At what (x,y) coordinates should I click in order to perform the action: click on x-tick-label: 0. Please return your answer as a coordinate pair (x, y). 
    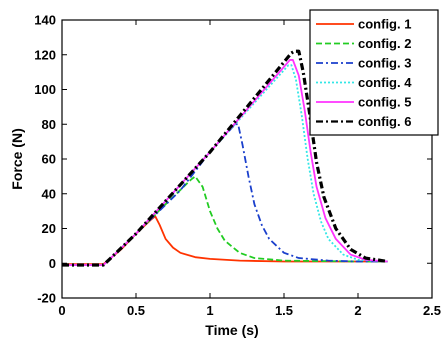
    Looking at the image, I should click on (61, 310).